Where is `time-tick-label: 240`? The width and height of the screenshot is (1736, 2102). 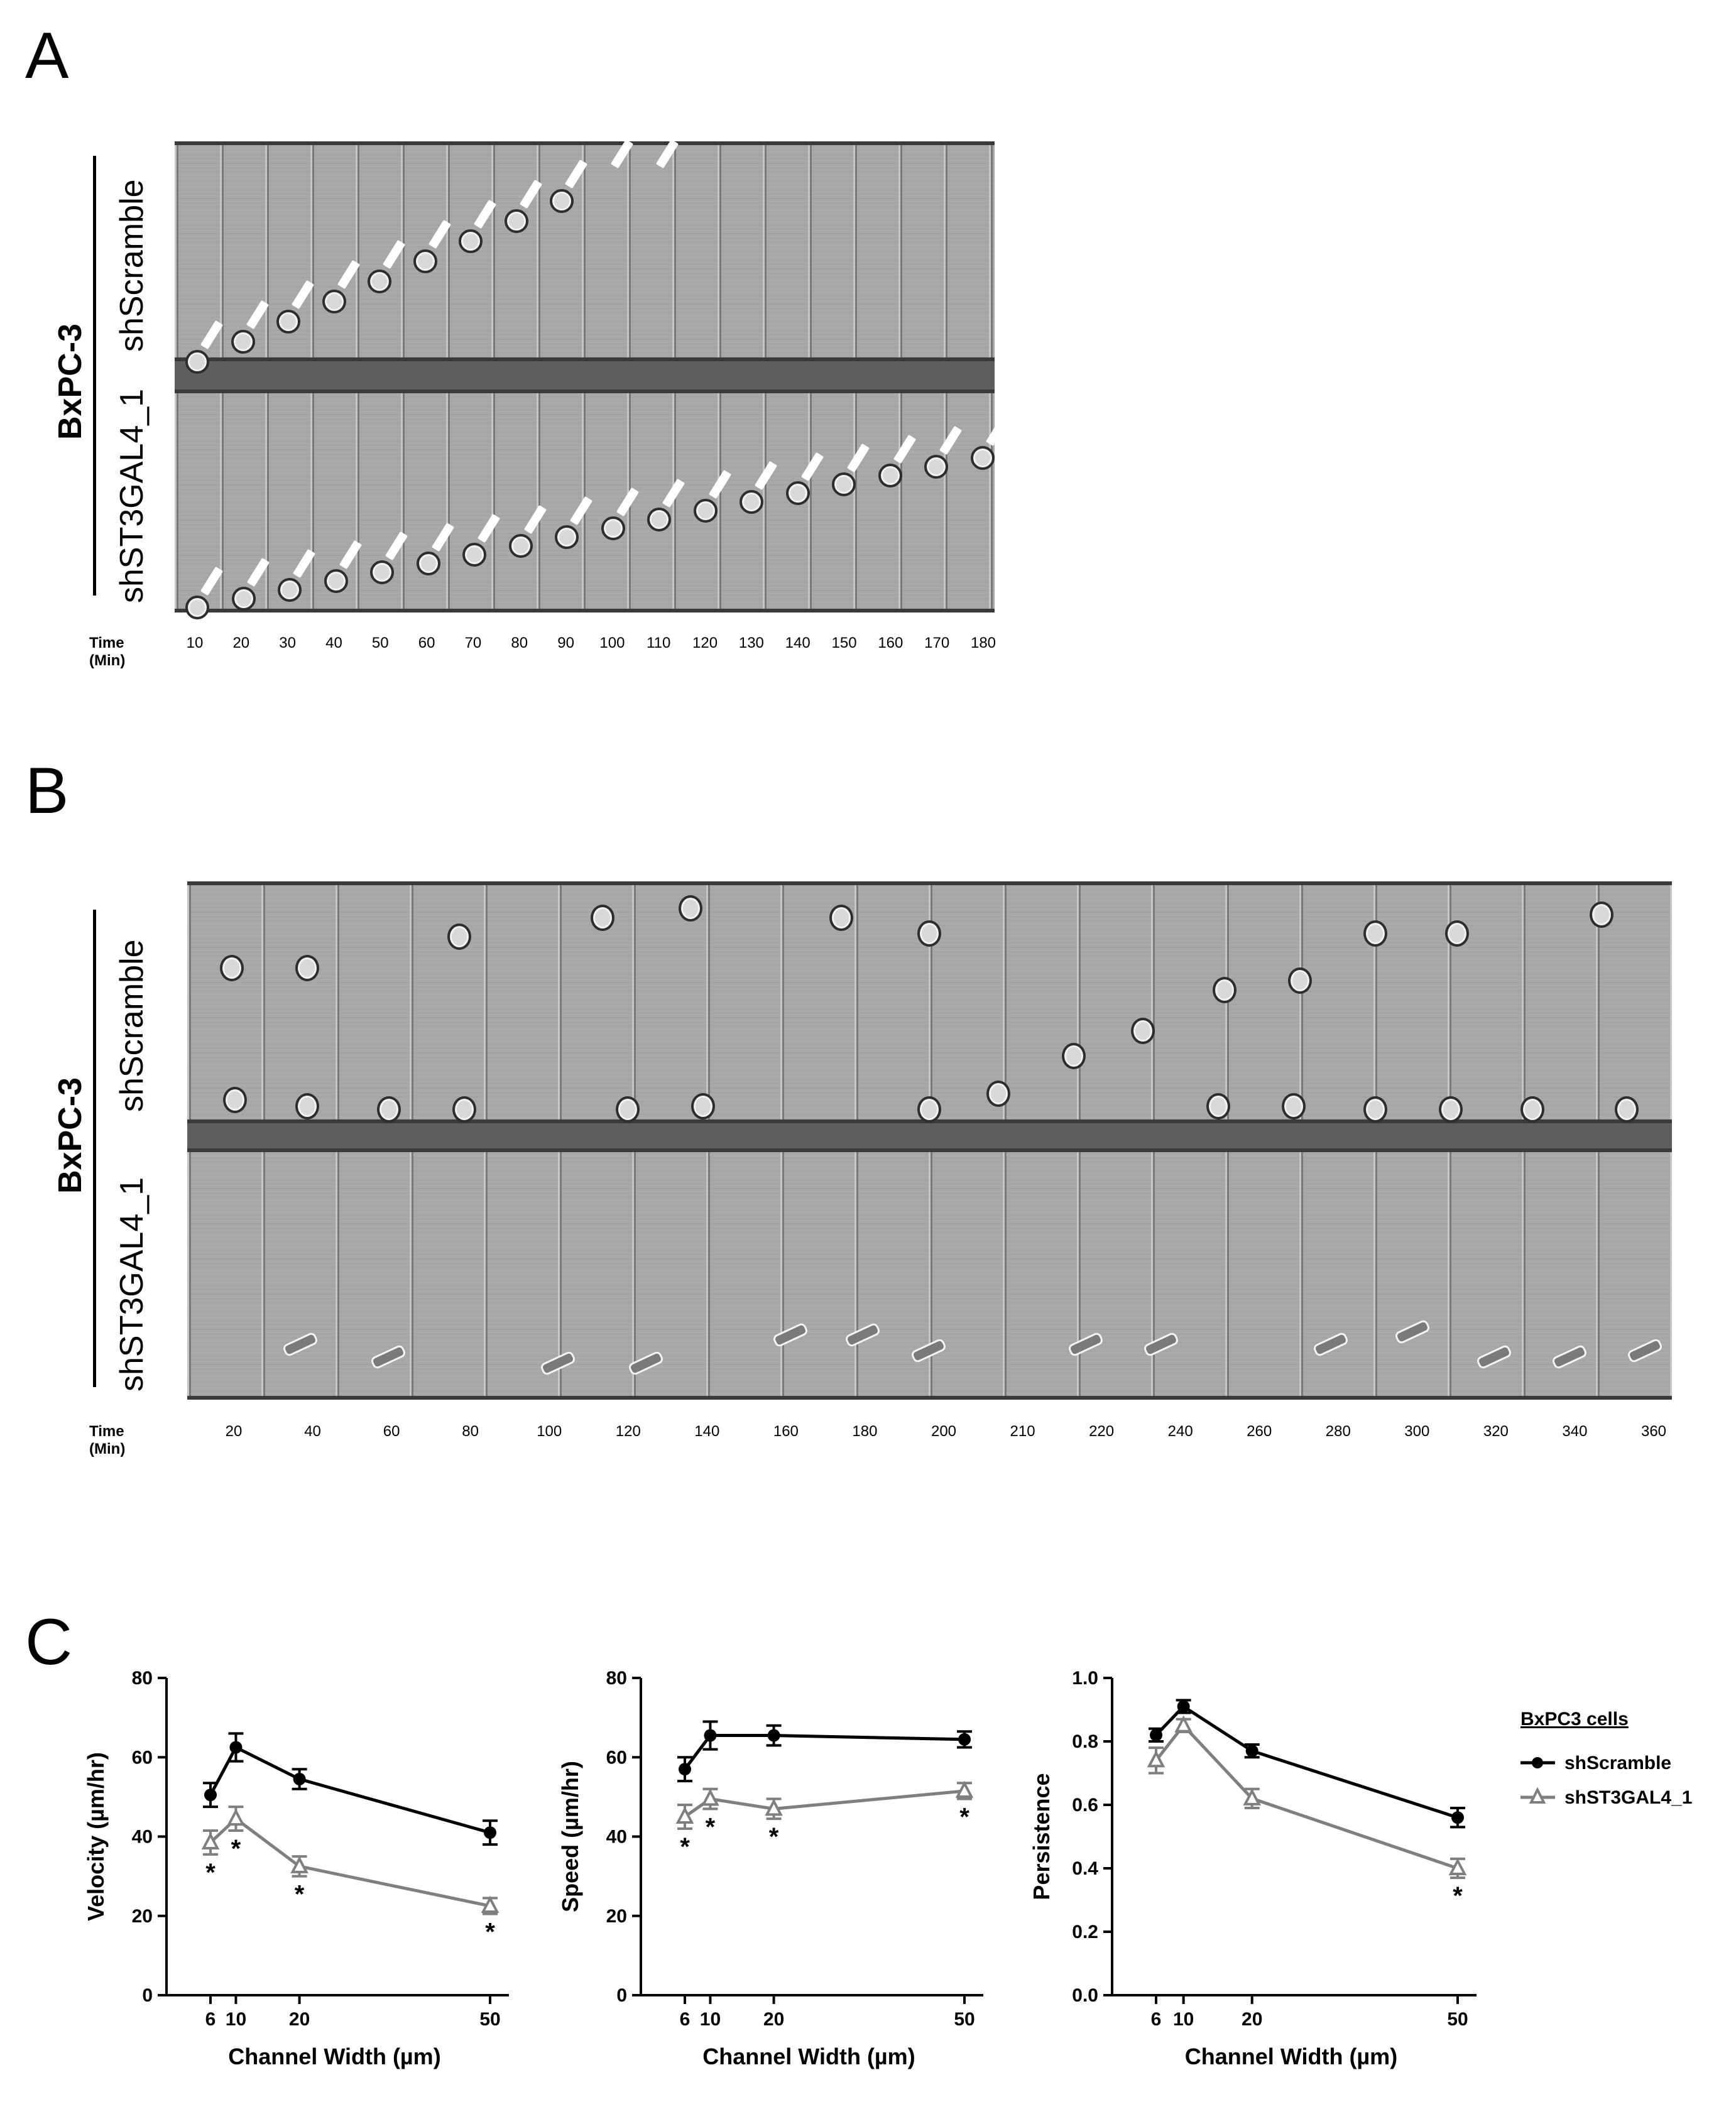
time-tick-label: 240 is located at coordinates (1180, 1431).